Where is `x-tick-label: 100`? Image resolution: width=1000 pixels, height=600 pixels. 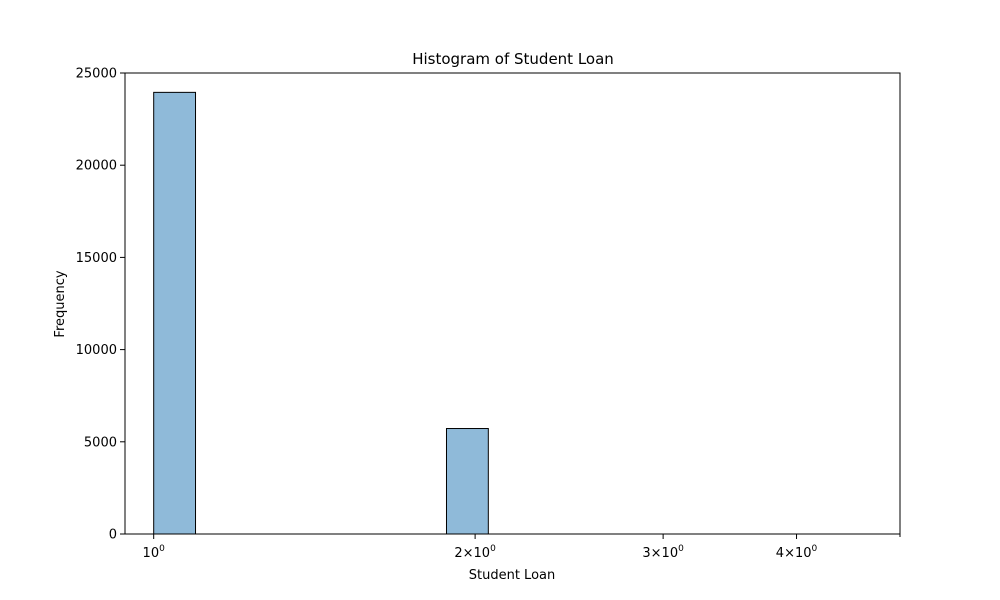 x-tick-label: 100 is located at coordinates (154, 552).